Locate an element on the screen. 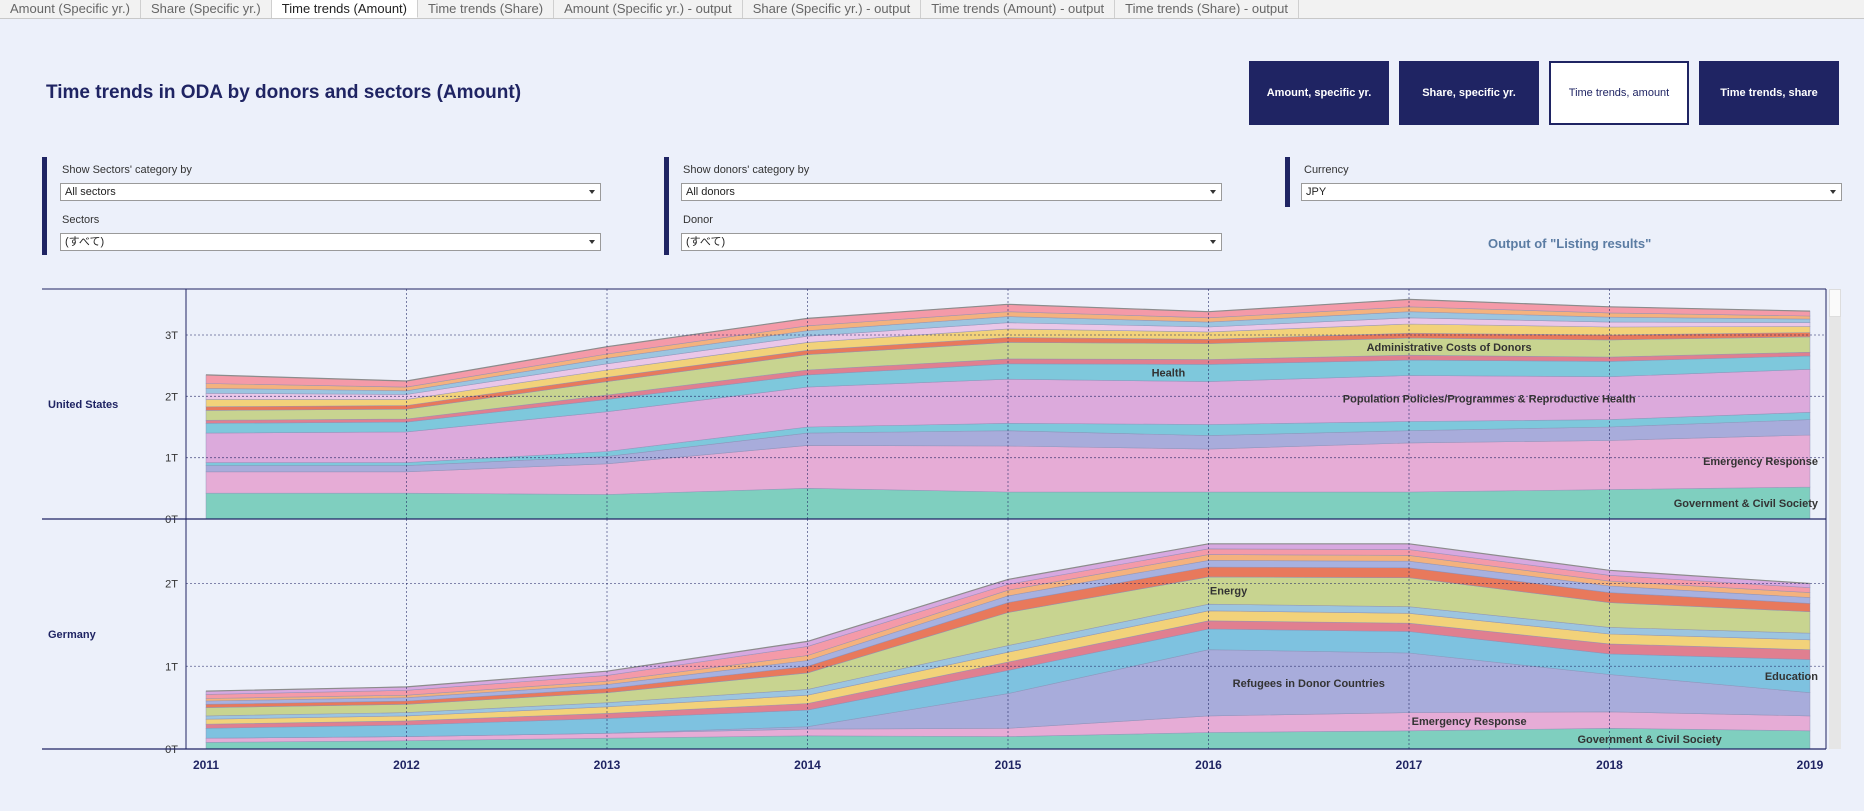 Image resolution: width=1864 pixels, height=811 pixels. tab-0: Amount (Specific yr.) is located at coordinates (70, 9).